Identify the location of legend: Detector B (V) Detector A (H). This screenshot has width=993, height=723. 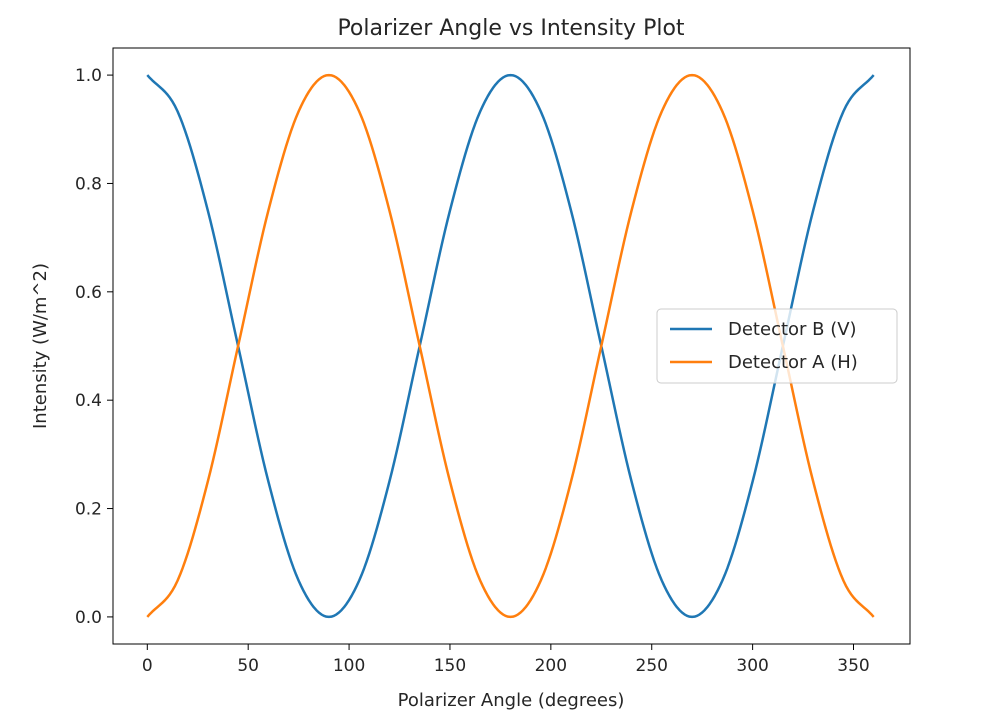
(777, 346).